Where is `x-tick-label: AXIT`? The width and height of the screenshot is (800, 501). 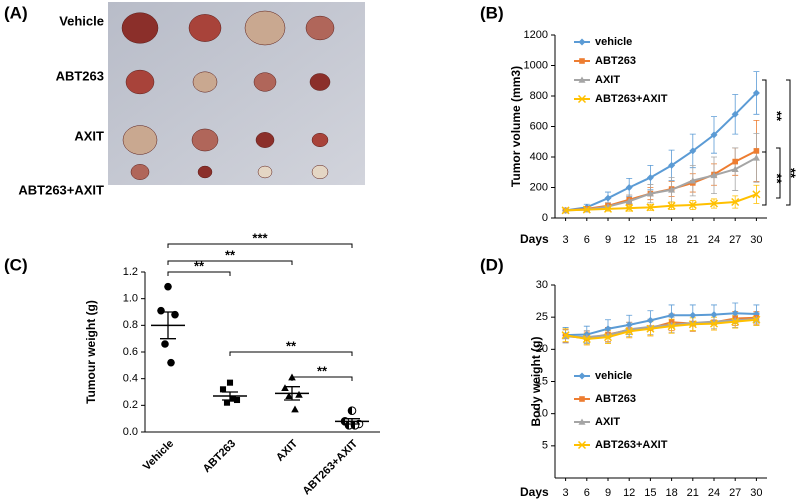
x-tick-label: AXIT is located at coordinates (287, 450).